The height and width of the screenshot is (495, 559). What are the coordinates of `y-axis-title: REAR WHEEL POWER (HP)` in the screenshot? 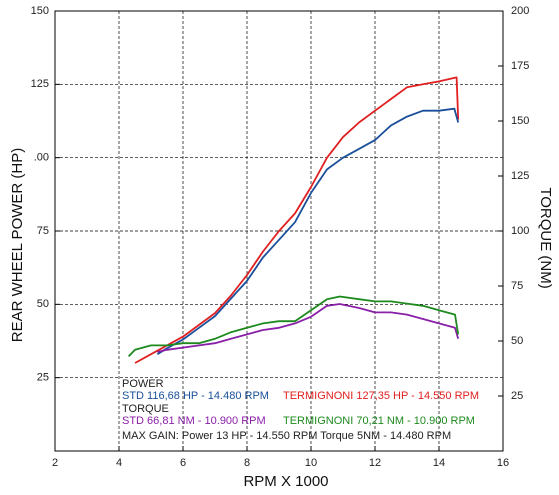 It's located at (17, 245).